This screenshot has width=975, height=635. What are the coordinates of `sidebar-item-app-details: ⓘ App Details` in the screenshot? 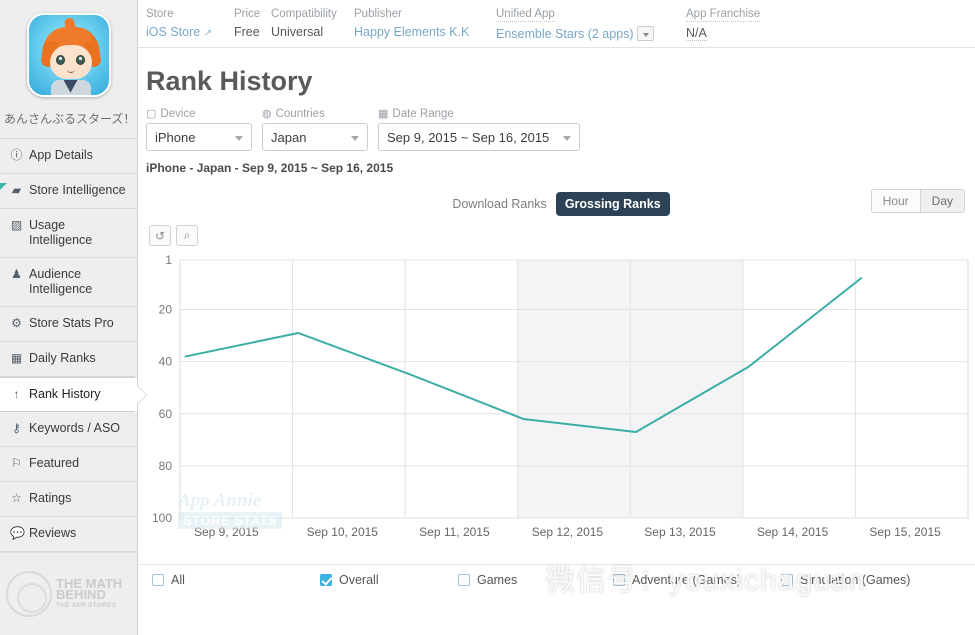 It's located at (68, 156).